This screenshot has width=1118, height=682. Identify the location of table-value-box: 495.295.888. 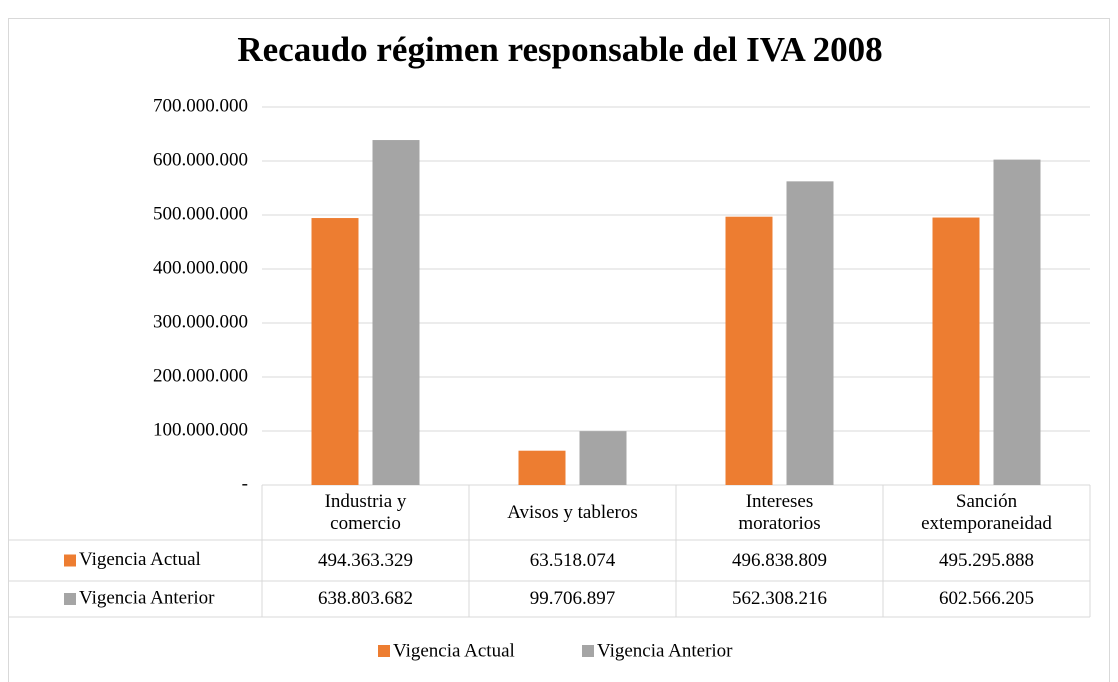
(986, 560).